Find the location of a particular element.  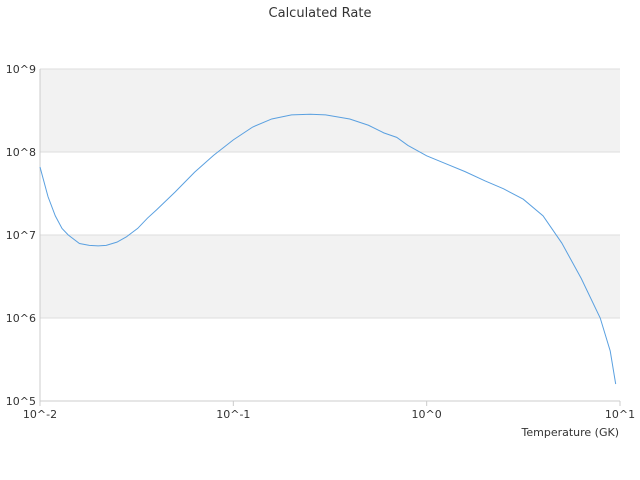

y-tick-label: 10^8 is located at coordinates (21, 152).